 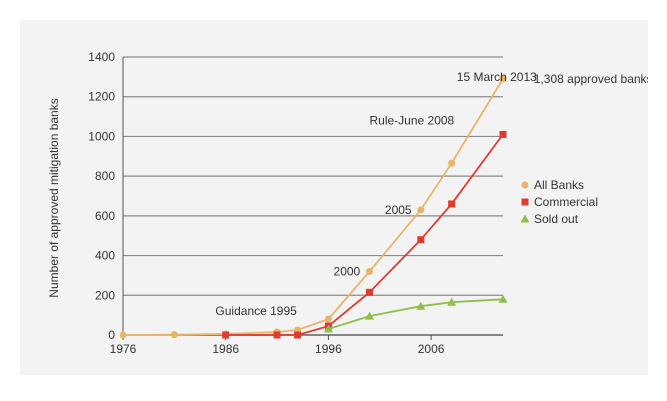 What do you see at coordinates (105, 256) in the screenshot?
I see `y-tick-label: 400` at bounding box center [105, 256].